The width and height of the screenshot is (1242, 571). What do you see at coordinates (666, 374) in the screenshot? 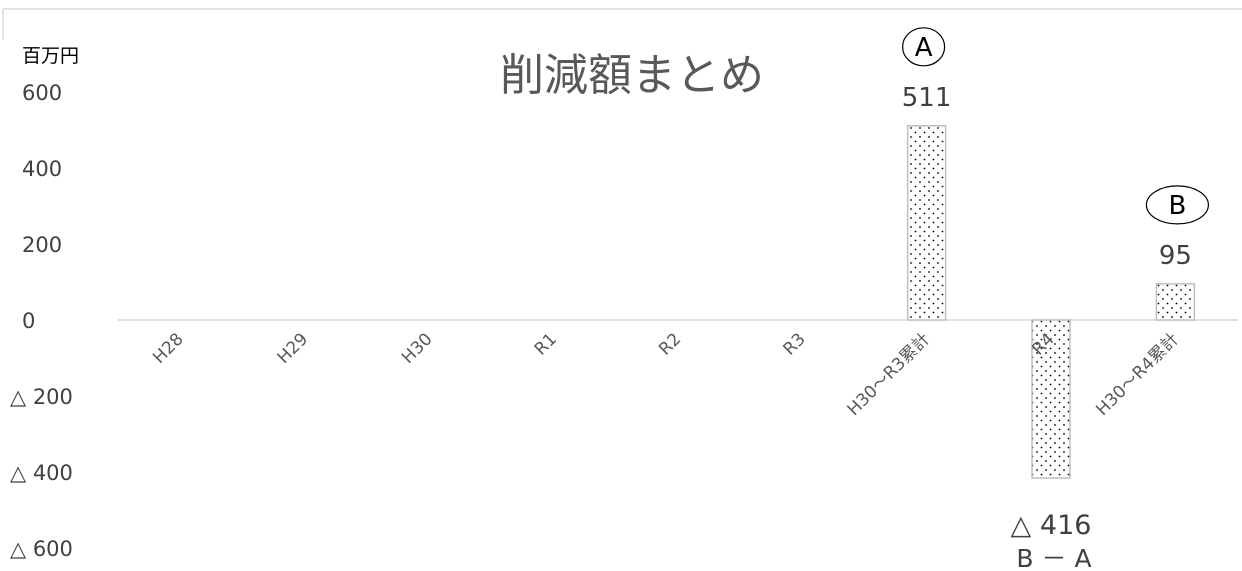
I see `x-axis-tick-labels: H28 H29 H30 R1 R2 R3 H30～R3累計 R4 H30～R4累計` at bounding box center [666, 374].